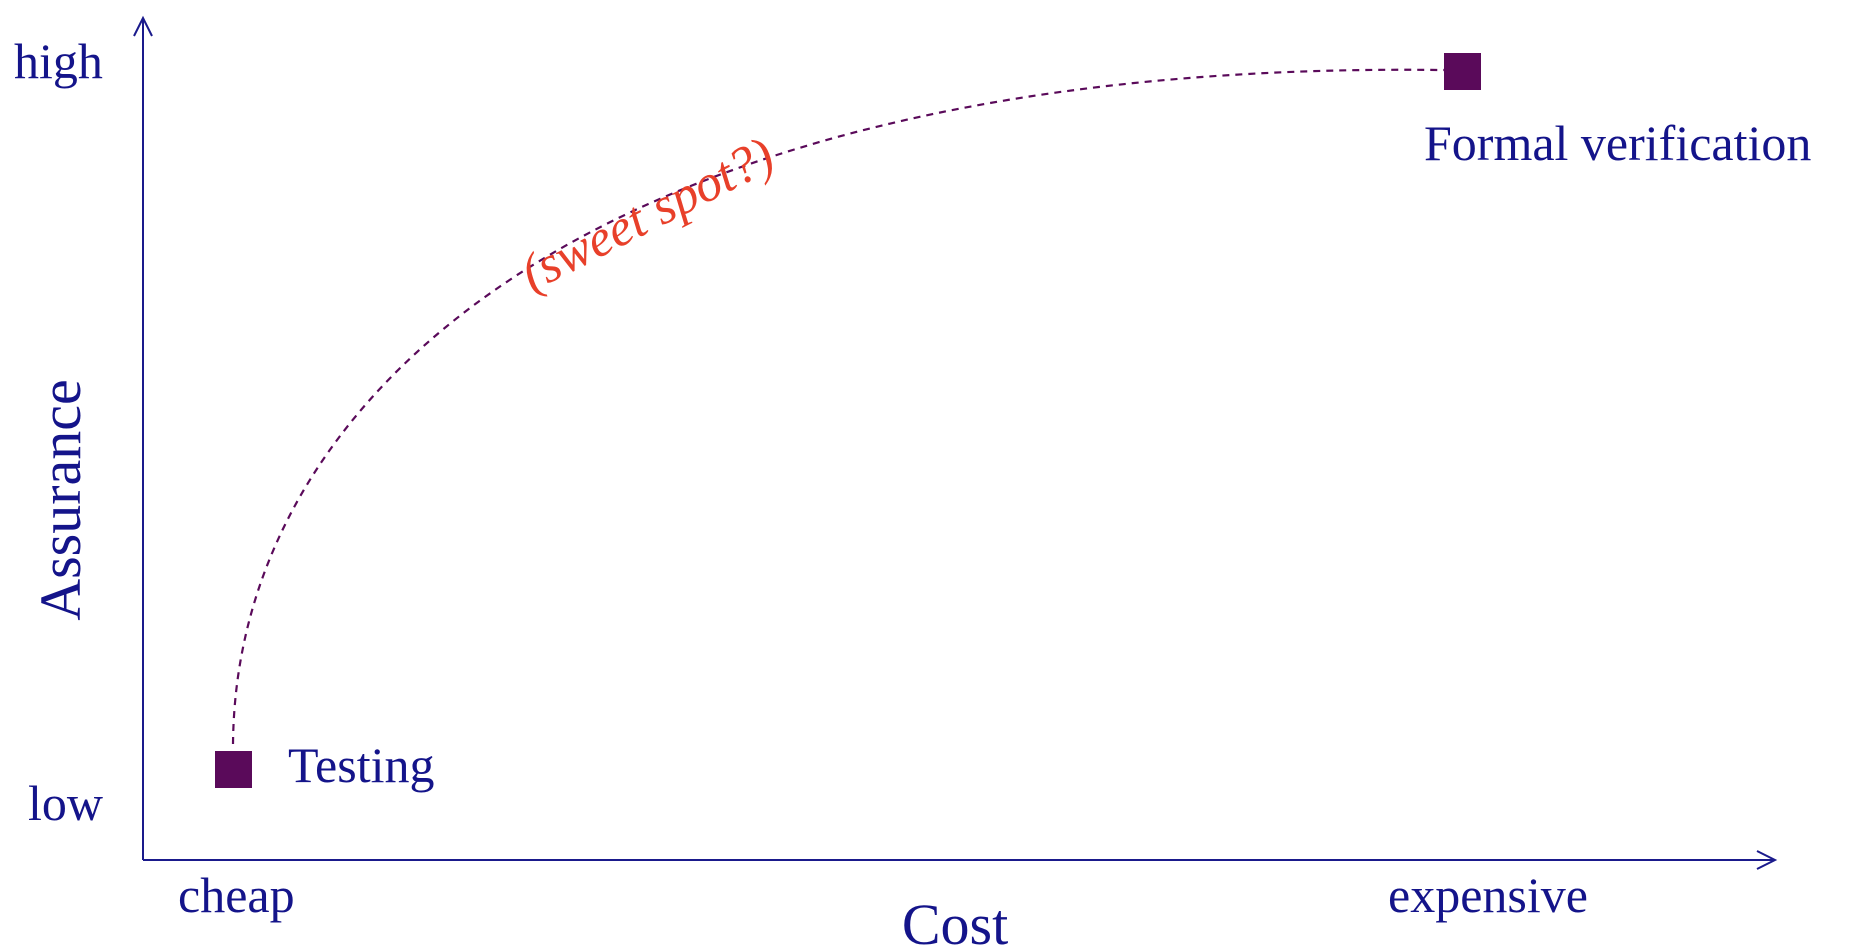  What do you see at coordinates (648, 215) in the screenshot?
I see `sweet-spot-annotation: (sweet spot?)` at bounding box center [648, 215].